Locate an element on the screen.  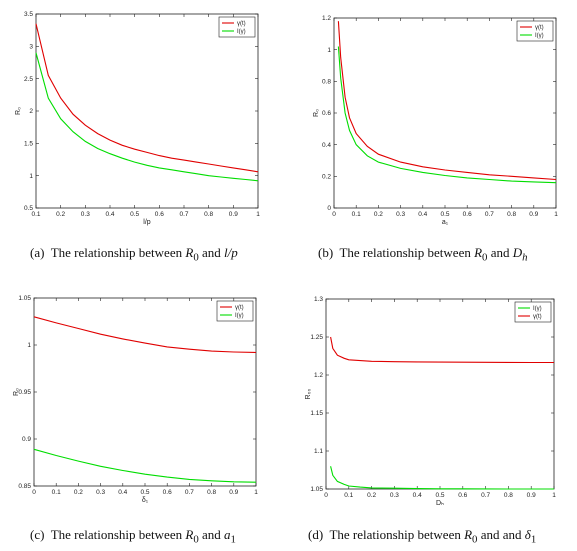
y-tick-label: 1.3 is located at coordinates (318, 299).